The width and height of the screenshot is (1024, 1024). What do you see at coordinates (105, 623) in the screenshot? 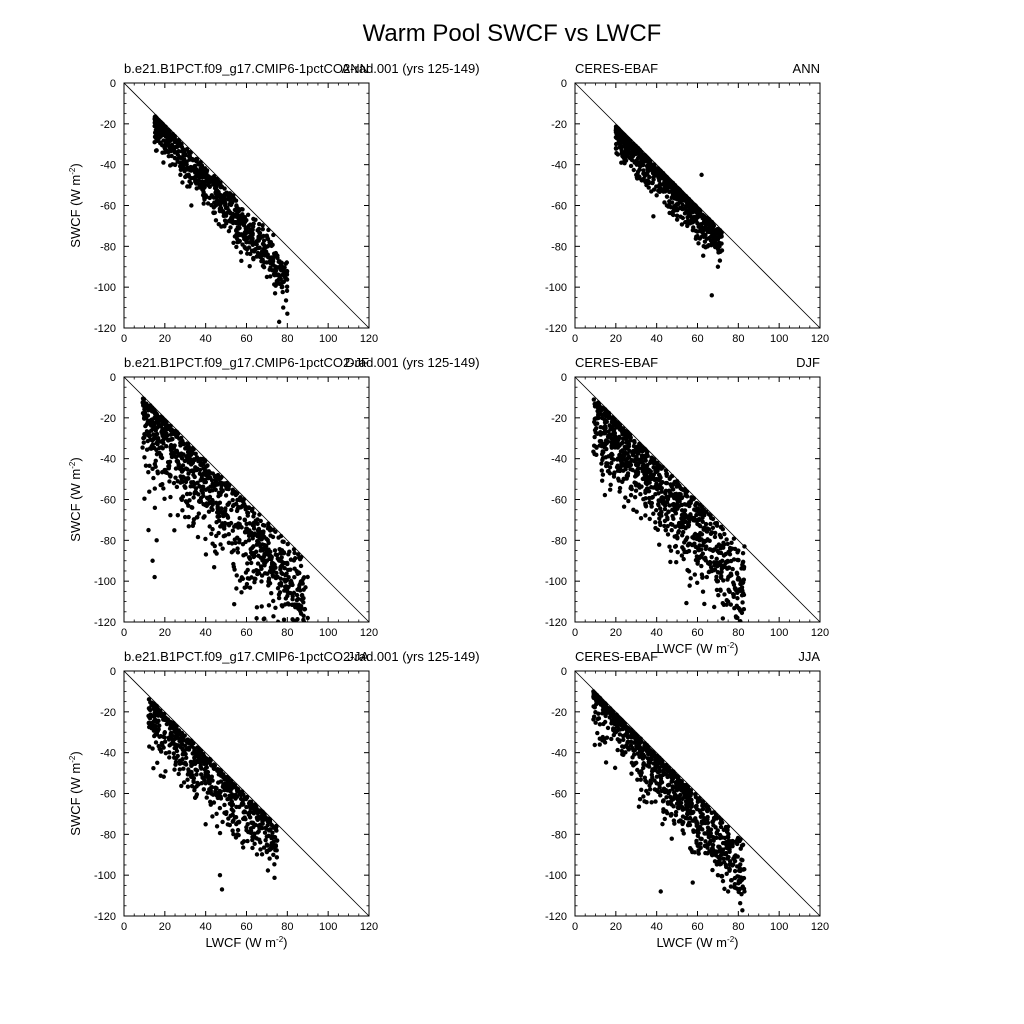
I see `y-tick-label: -120` at bounding box center [105, 623].